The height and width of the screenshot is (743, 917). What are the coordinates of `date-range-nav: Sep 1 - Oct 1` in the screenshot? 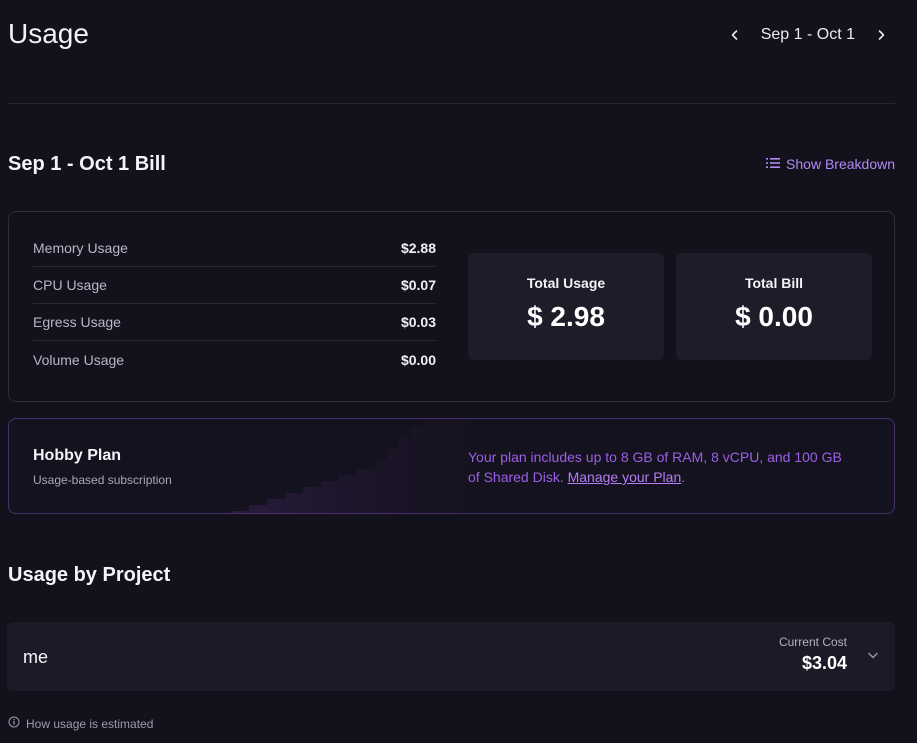 It's located at (808, 35).